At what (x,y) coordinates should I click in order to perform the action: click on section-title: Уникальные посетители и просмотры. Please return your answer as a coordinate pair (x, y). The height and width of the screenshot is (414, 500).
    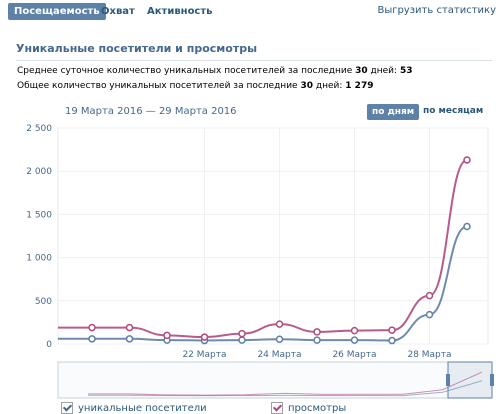
    Looking at the image, I should click on (254, 51).